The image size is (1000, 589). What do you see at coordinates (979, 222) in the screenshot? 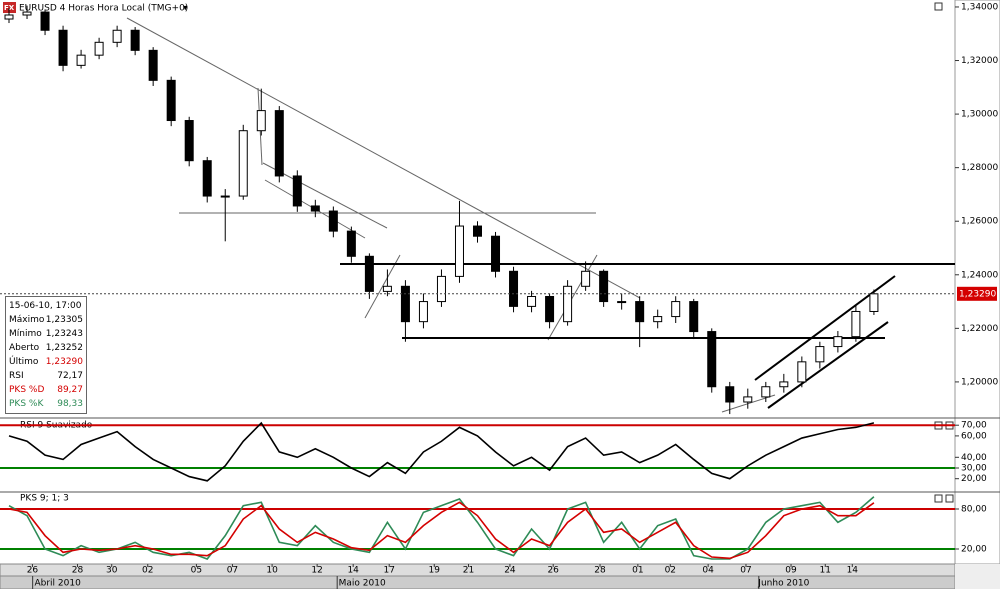
I see `y-tick-label: 1,26000` at bounding box center [979, 222].